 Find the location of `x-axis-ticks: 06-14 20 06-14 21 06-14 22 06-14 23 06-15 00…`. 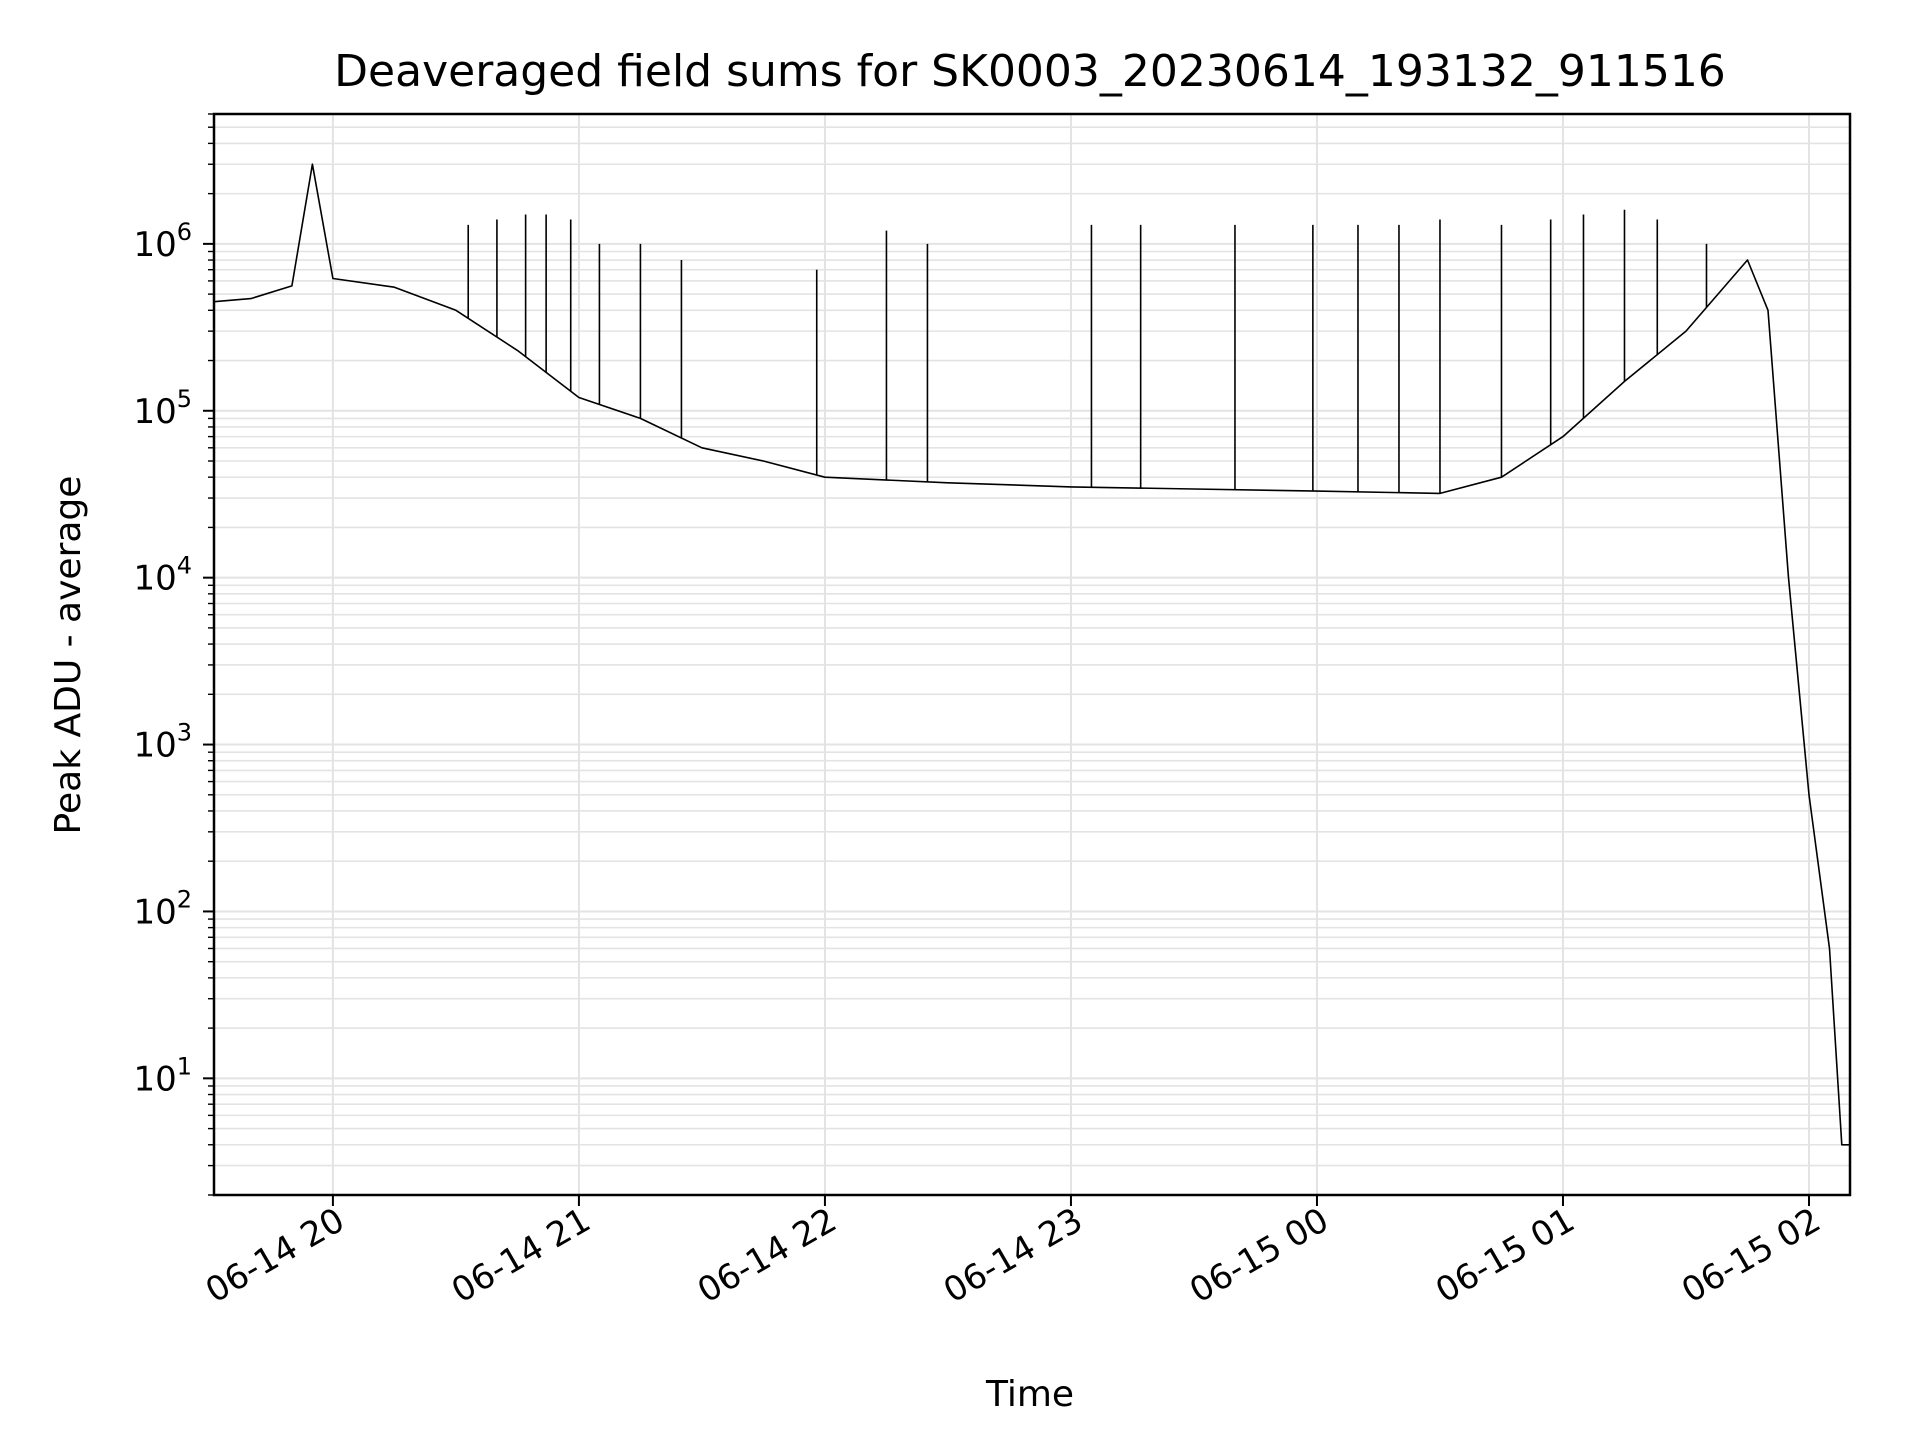

x-axis-ticks: 06-14 20 06-14 21 06-14 22 06-14 23 06-15 00… is located at coordinates (1013, 1253).